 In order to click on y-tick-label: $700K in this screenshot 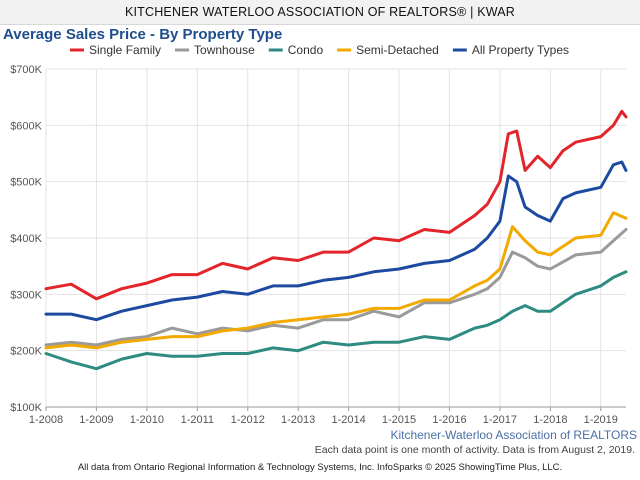, I will do `click(26, 70)`.